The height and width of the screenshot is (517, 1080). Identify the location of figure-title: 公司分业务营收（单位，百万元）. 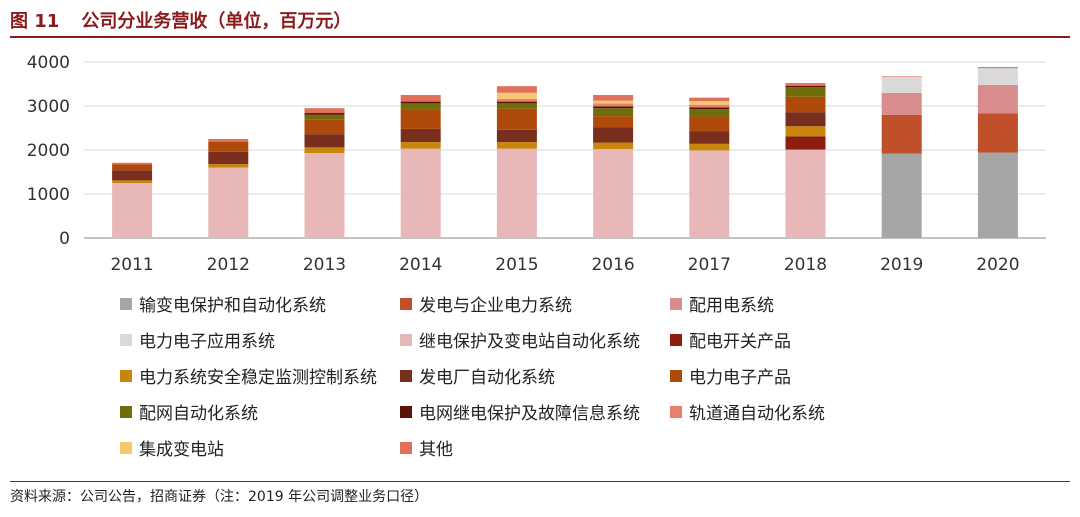
(216, 21).